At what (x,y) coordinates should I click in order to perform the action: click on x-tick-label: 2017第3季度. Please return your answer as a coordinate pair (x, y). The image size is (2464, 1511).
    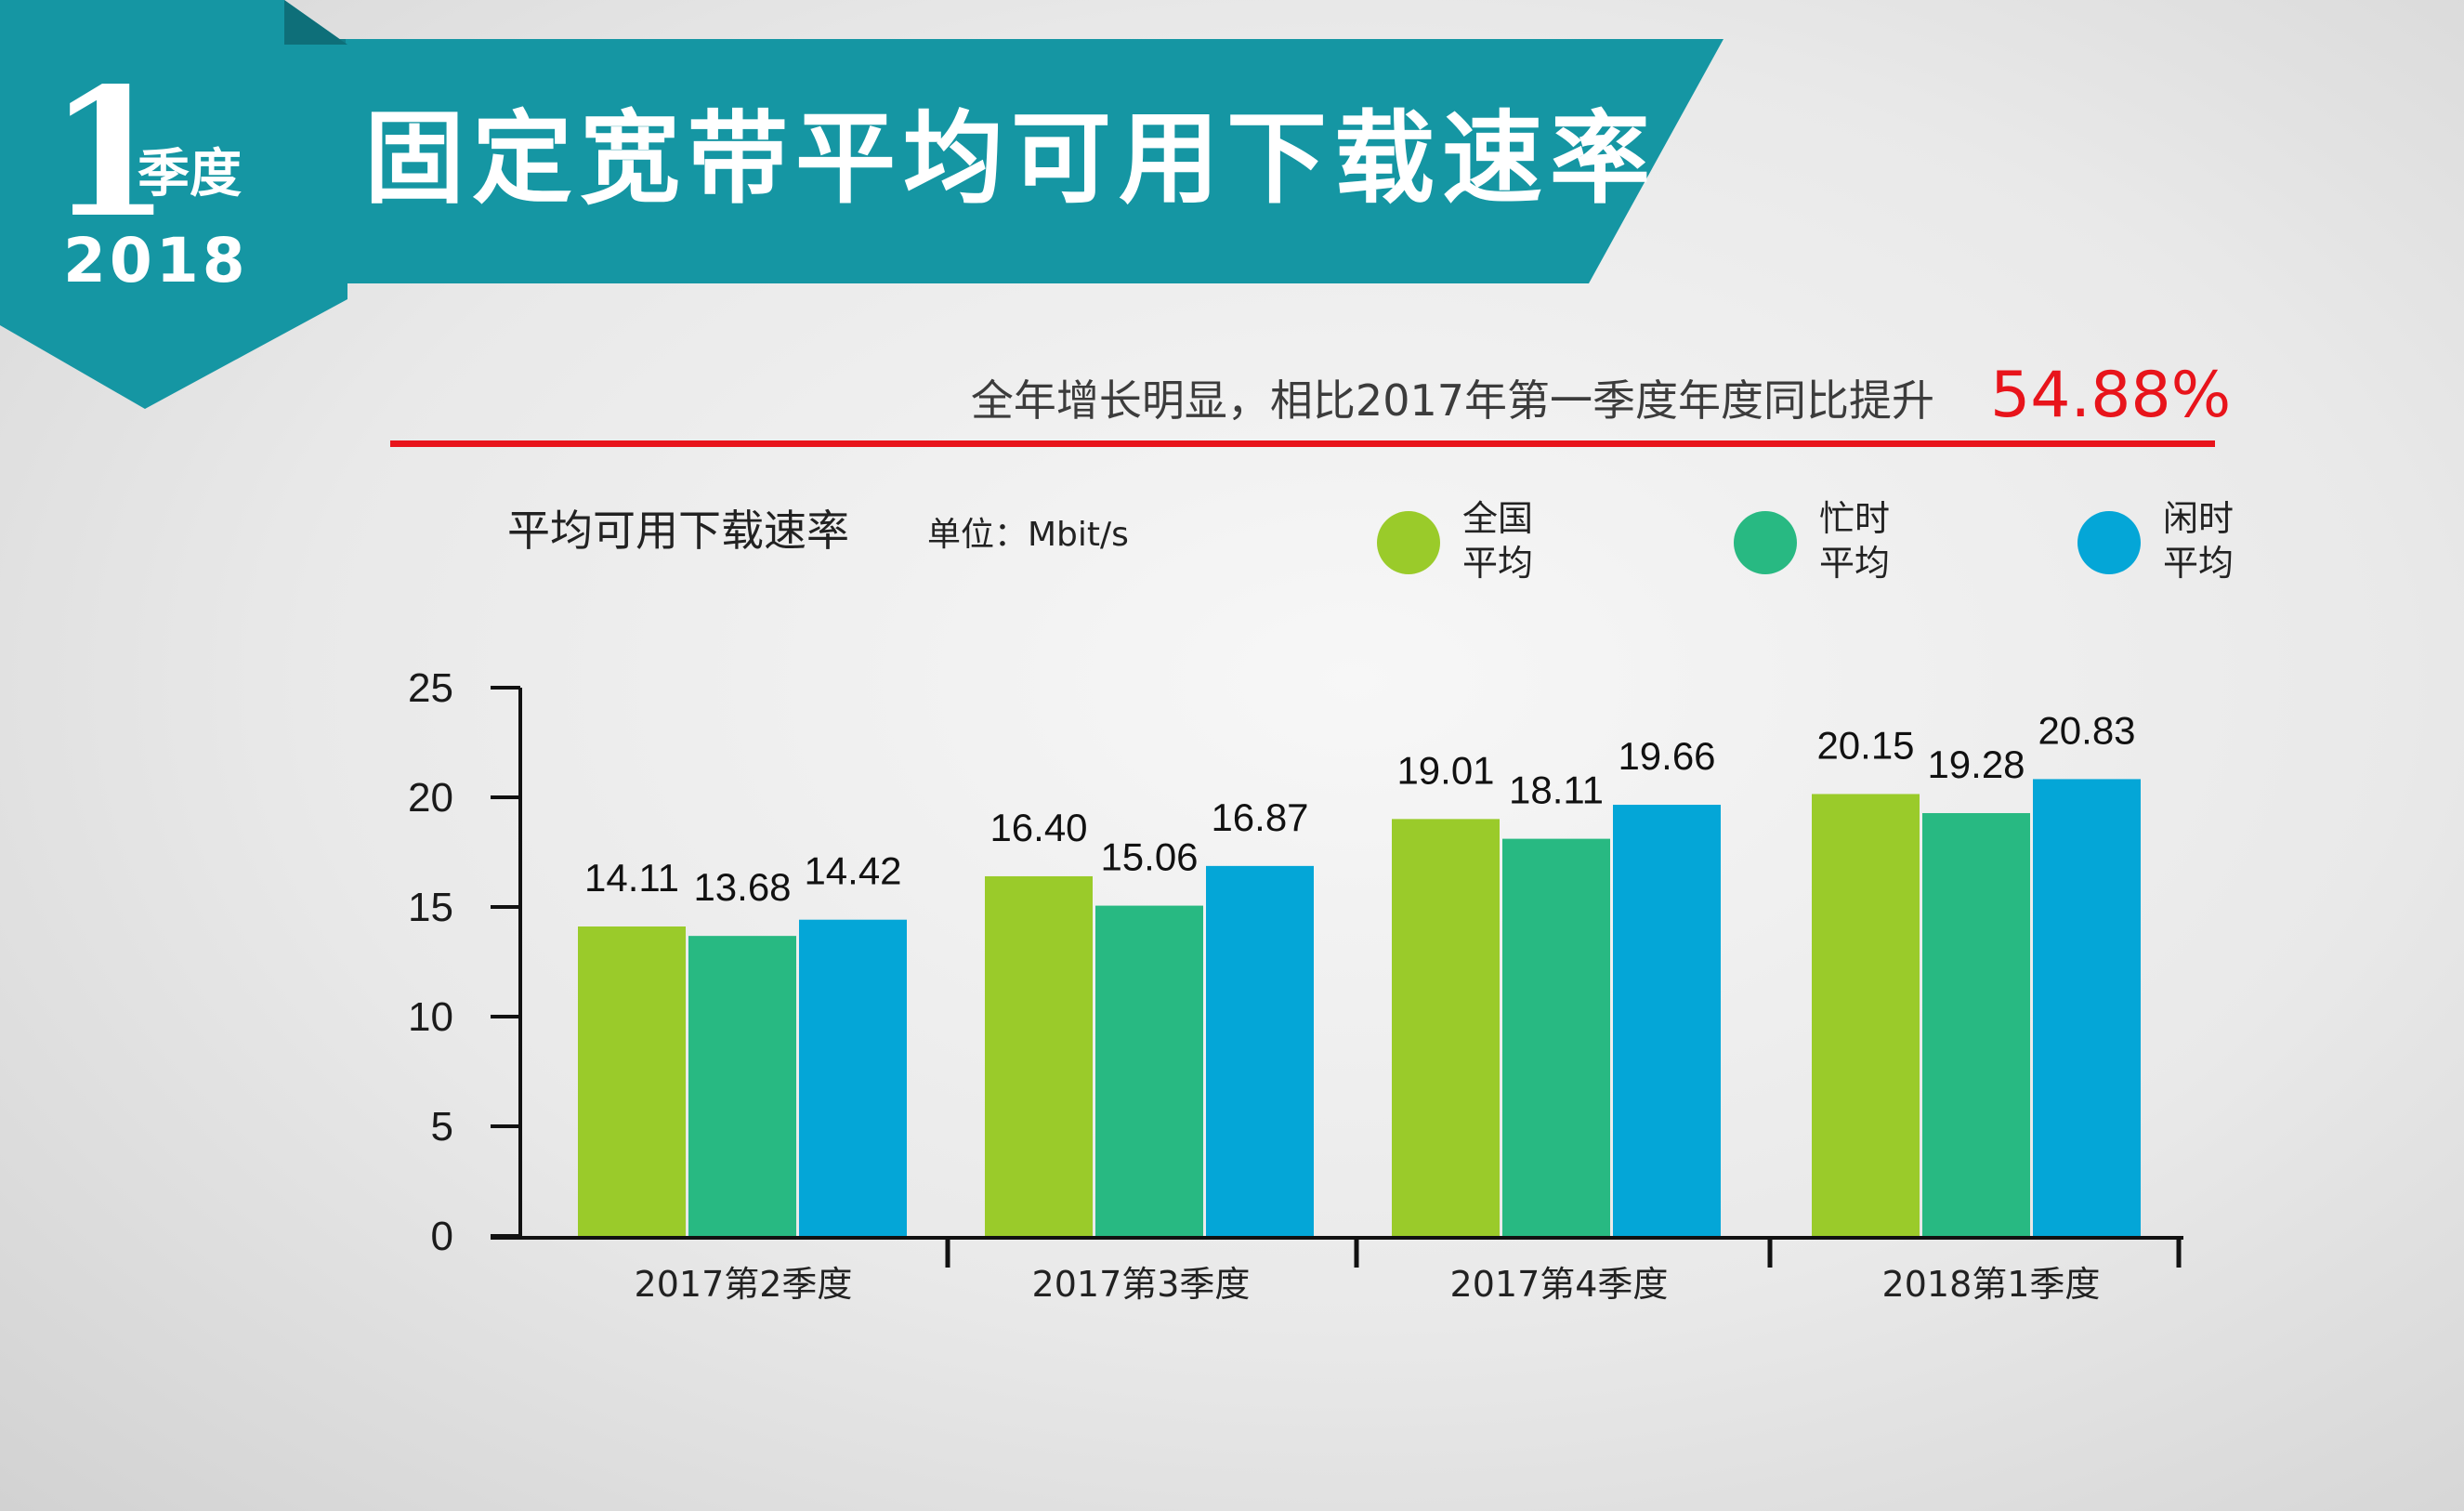
    Looking at the image, I should click on (1141, 1284).